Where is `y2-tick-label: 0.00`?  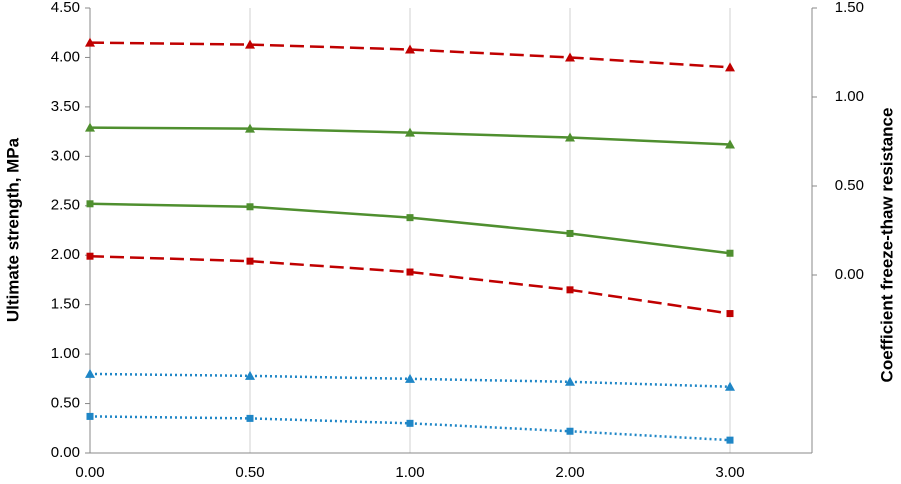
y2-tick-label: 0.00 is located at coordinates (849, 274).